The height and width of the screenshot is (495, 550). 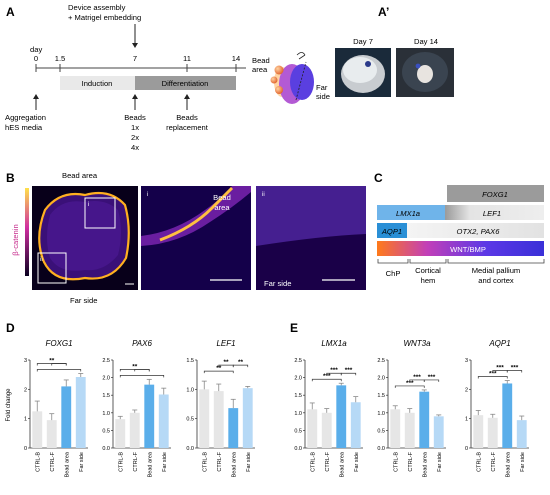 What do you see at coordinates (496, 280) in the screenshot?
I see `medial-pallium-line2: and cortex` at bounding box center [496, 280].